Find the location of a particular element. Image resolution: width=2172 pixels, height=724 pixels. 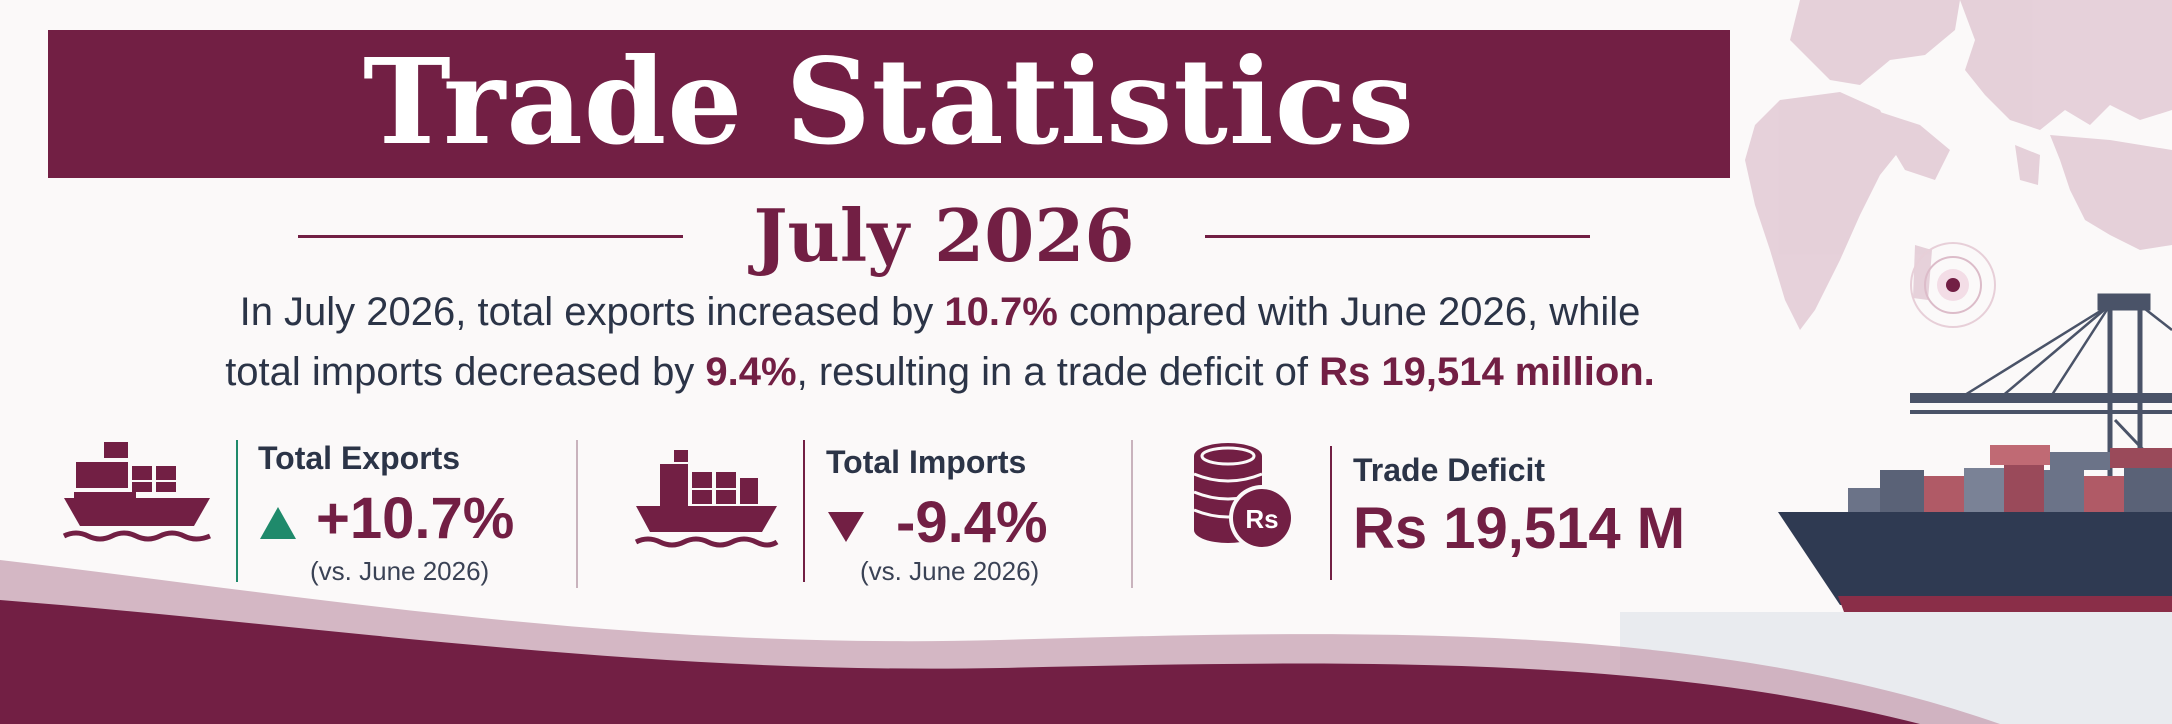

subtitle-row: July 2026 is located at coordinates (944, 236).